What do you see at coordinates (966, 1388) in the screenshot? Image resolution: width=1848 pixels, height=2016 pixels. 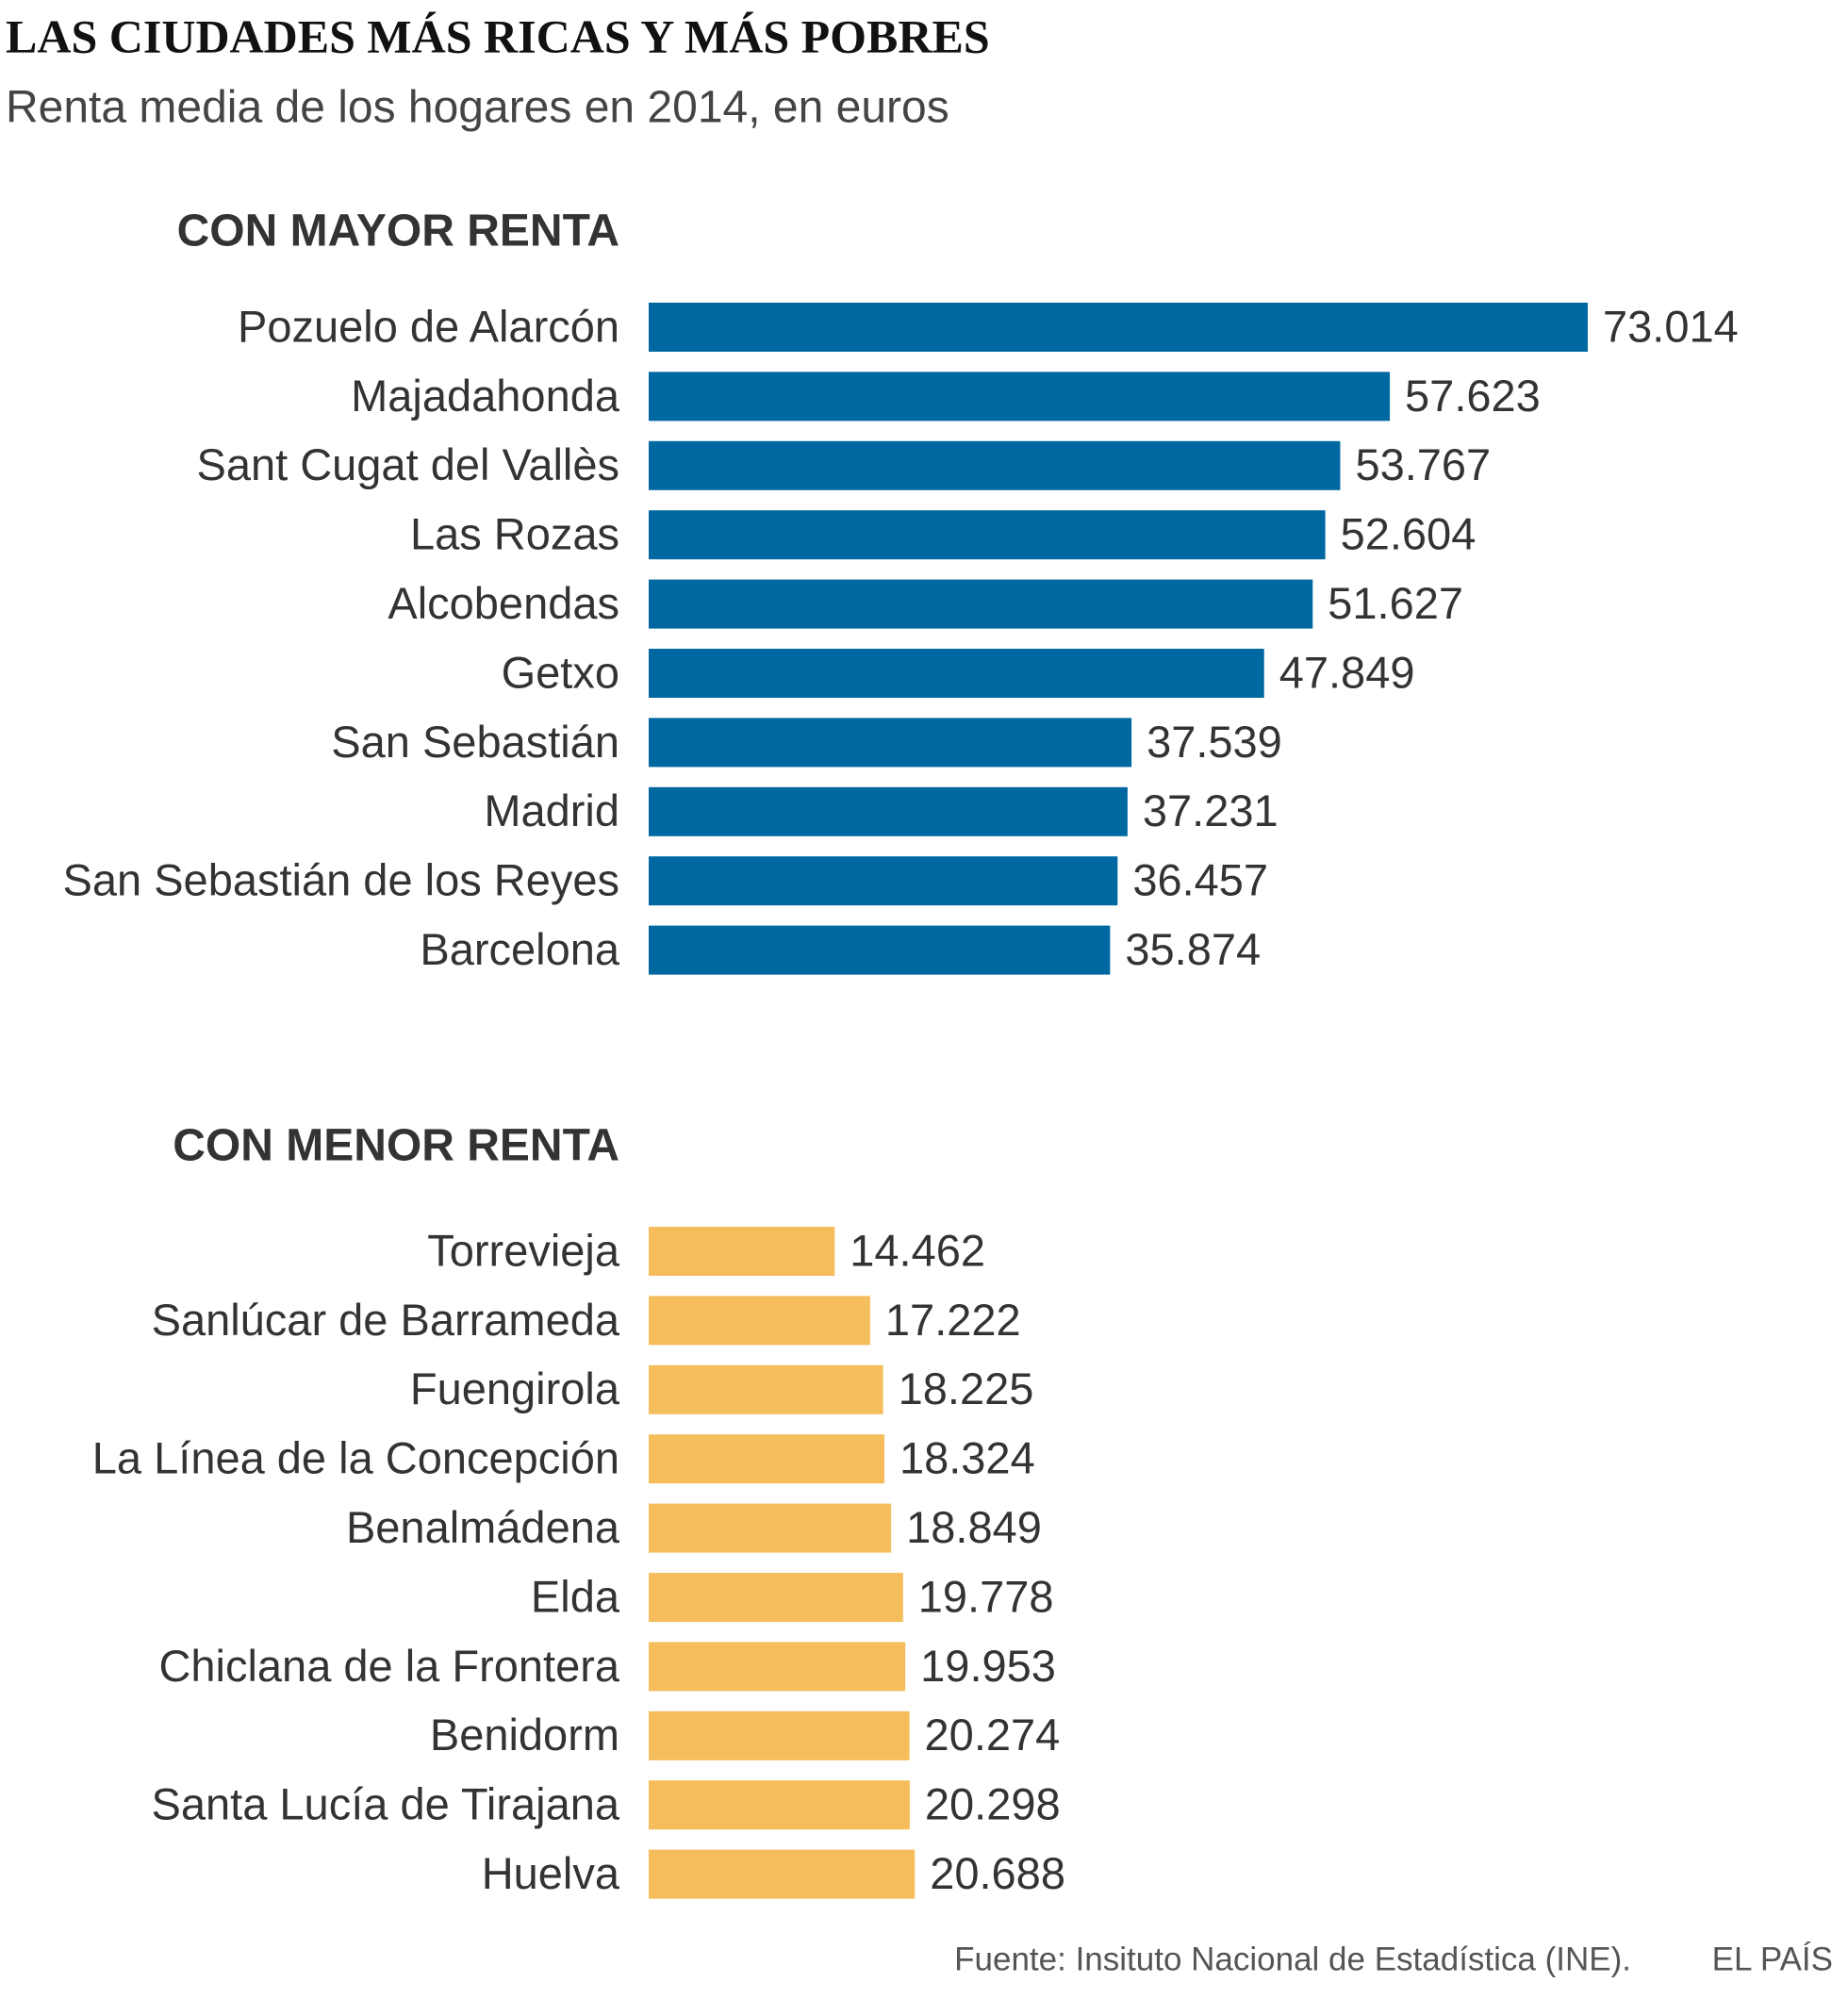 I see `value-label: 18.225` at bounding box center [966, 1388].